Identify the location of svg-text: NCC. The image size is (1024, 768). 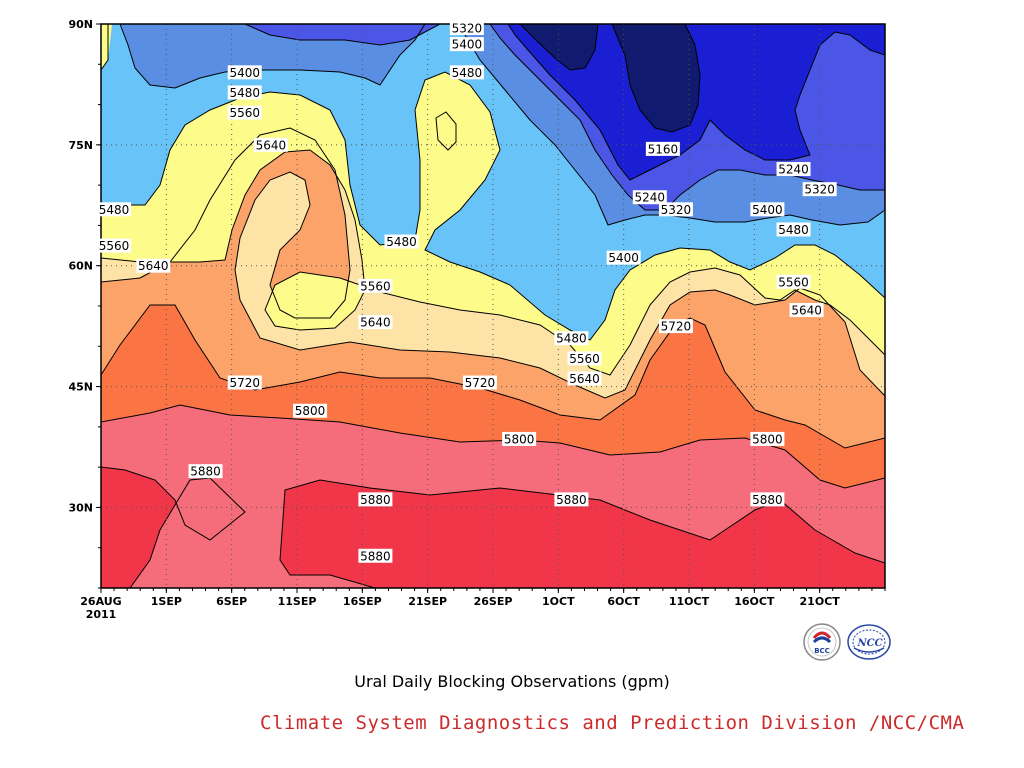
(869, 643).